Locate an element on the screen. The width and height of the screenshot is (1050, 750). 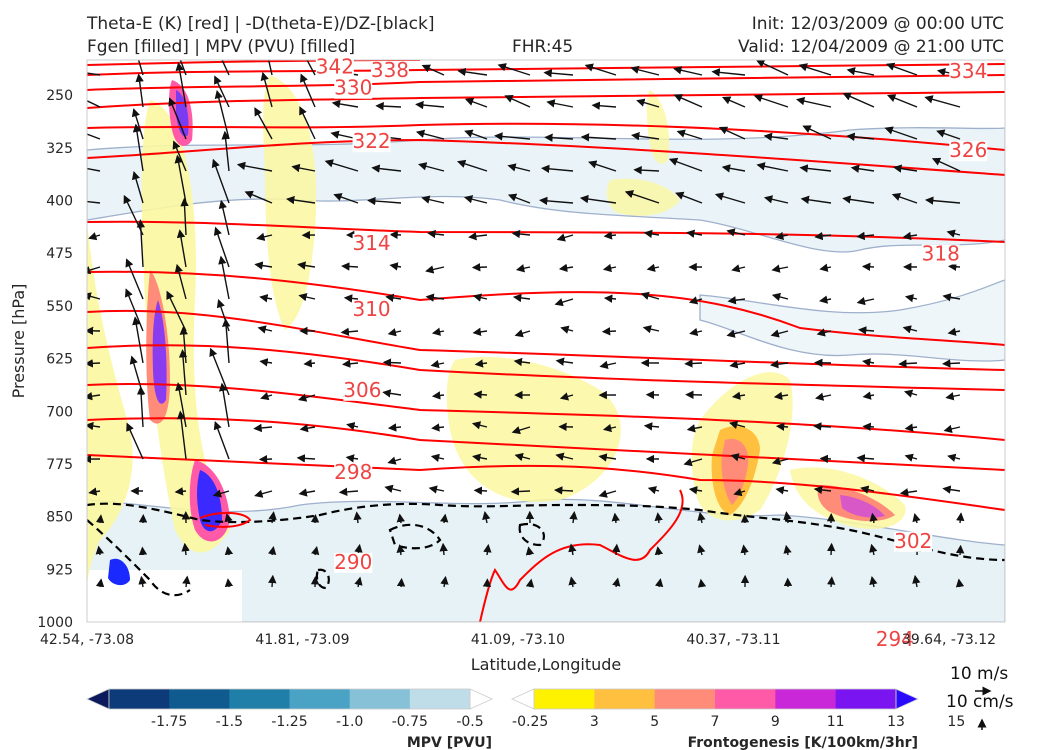
colorbar-extend-right is located at coordinates (907, 699).